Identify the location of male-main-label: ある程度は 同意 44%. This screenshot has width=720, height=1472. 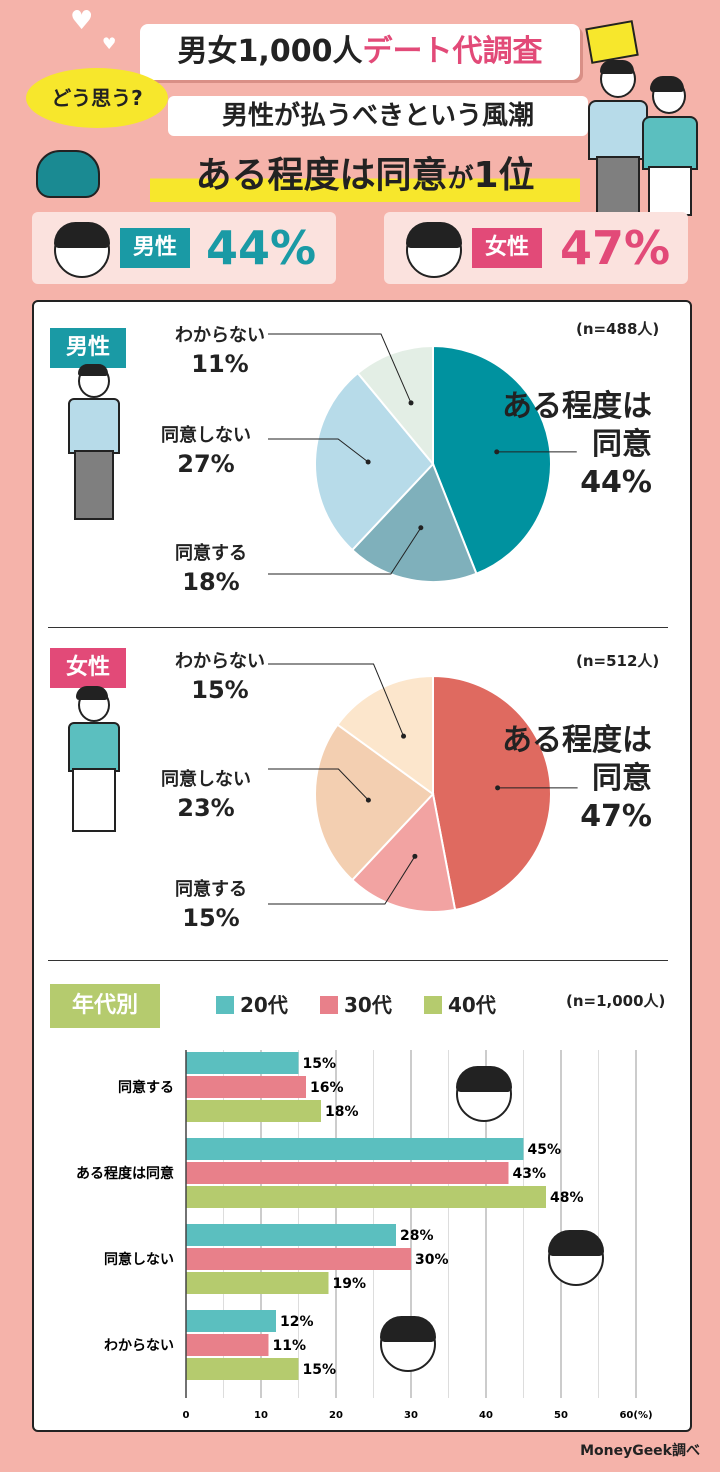
(561, 445).